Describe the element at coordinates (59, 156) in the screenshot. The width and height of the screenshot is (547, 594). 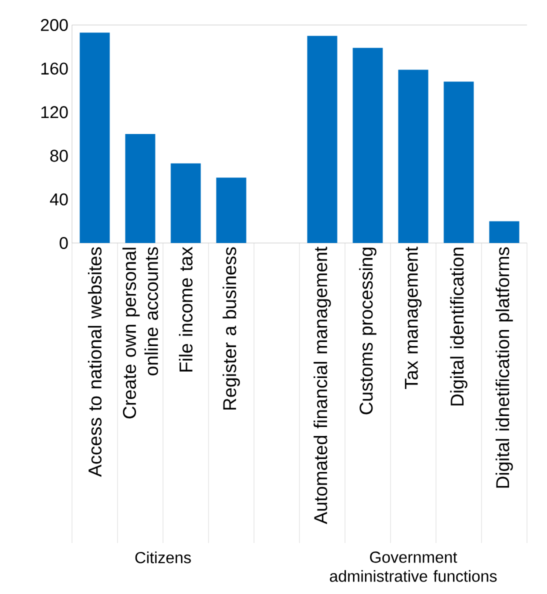
I see `y-tick-label: 80` at that location.